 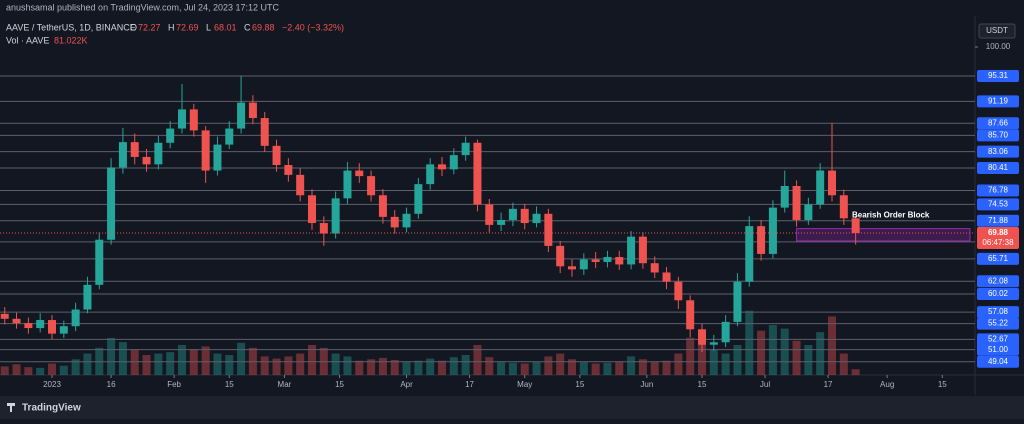 I want to click on level-label: 91.19, so click(x=998, y=101).